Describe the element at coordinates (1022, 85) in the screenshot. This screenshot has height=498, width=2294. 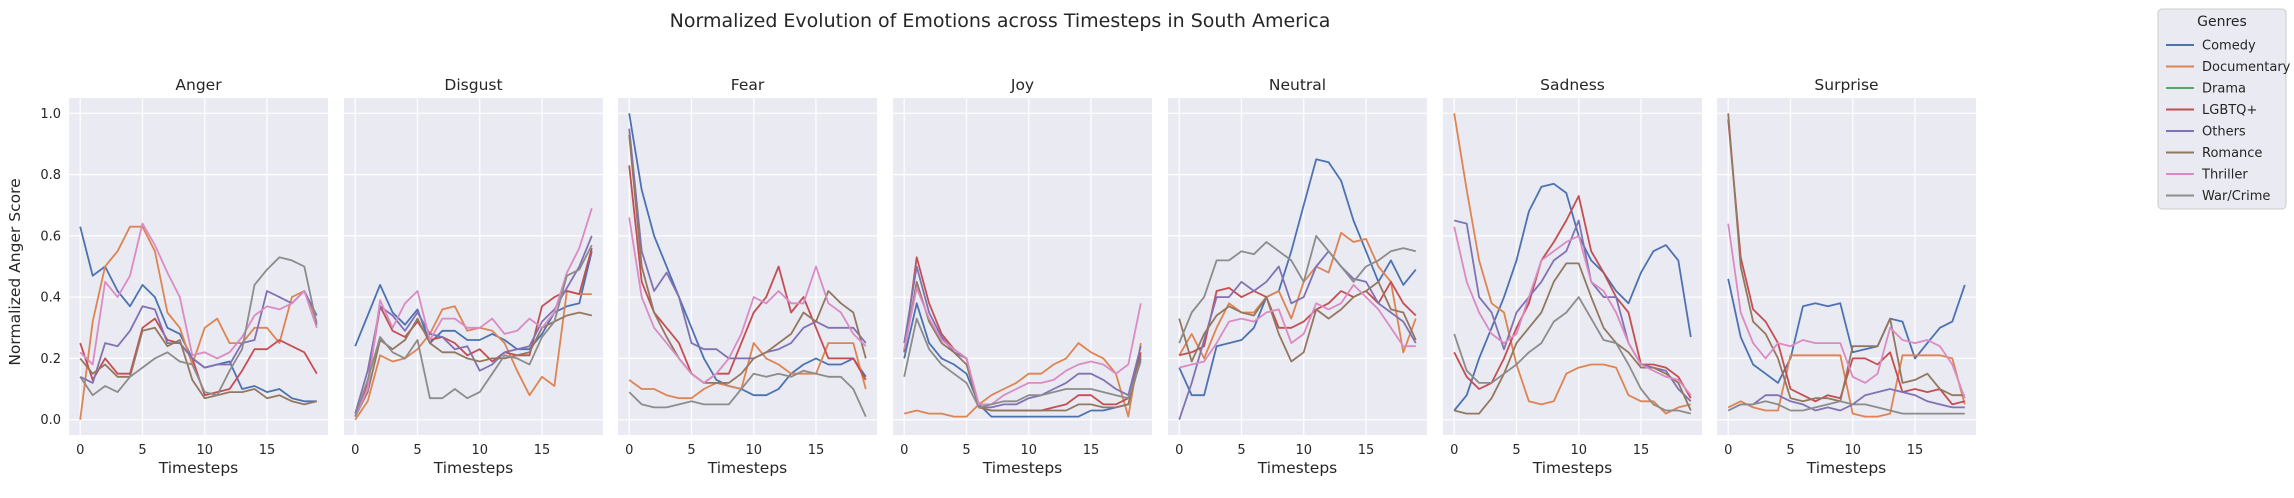
I see `panel-title-joy: Joy` at that location.